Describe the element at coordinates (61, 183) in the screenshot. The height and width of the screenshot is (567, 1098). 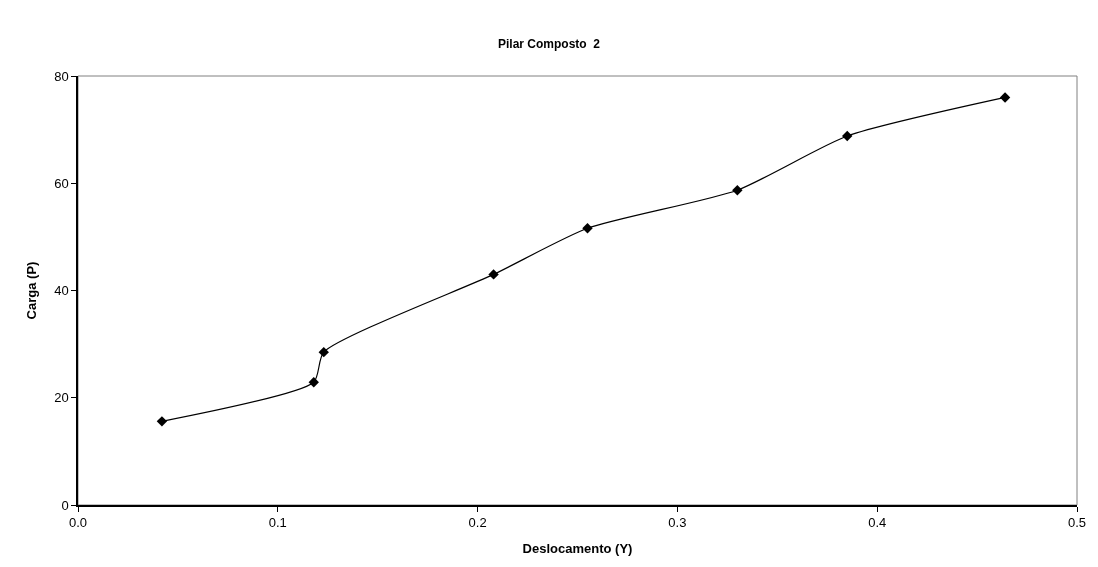
I see `y-tick-label: 60` at that location.